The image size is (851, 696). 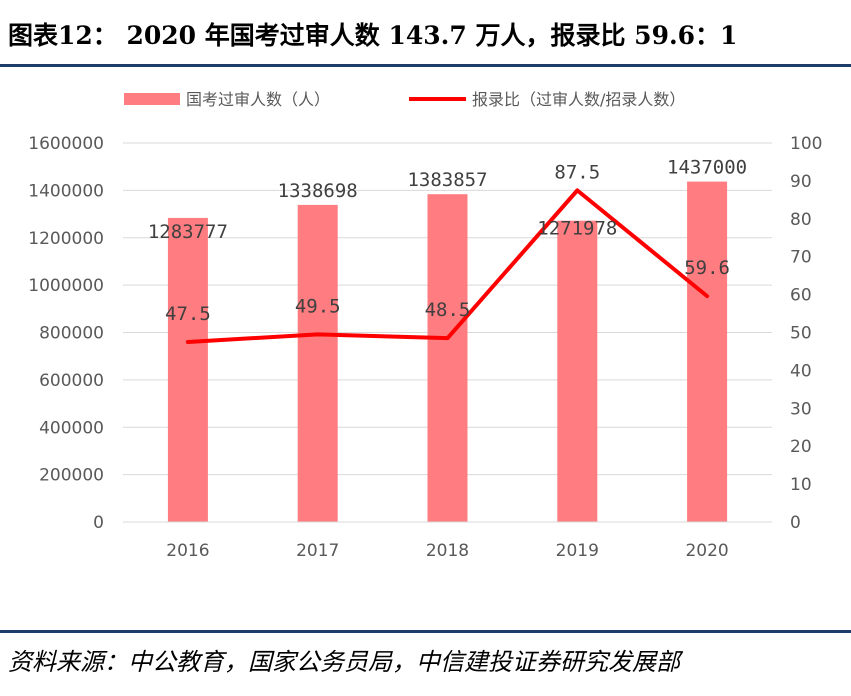 I want to click on left-tick-label: 600000, so click(x=71, y=381).